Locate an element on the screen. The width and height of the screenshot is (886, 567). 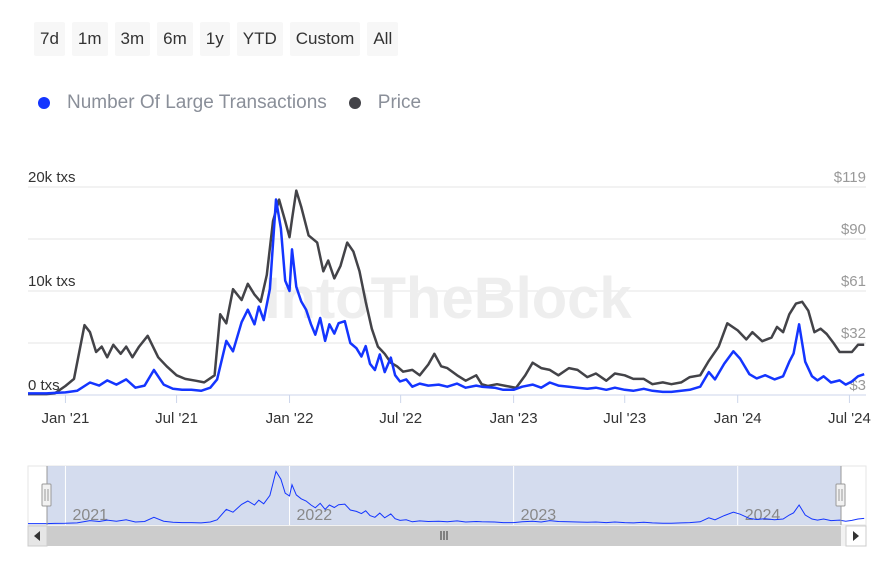
navigator-series-line is located at coordinates (446, 497).